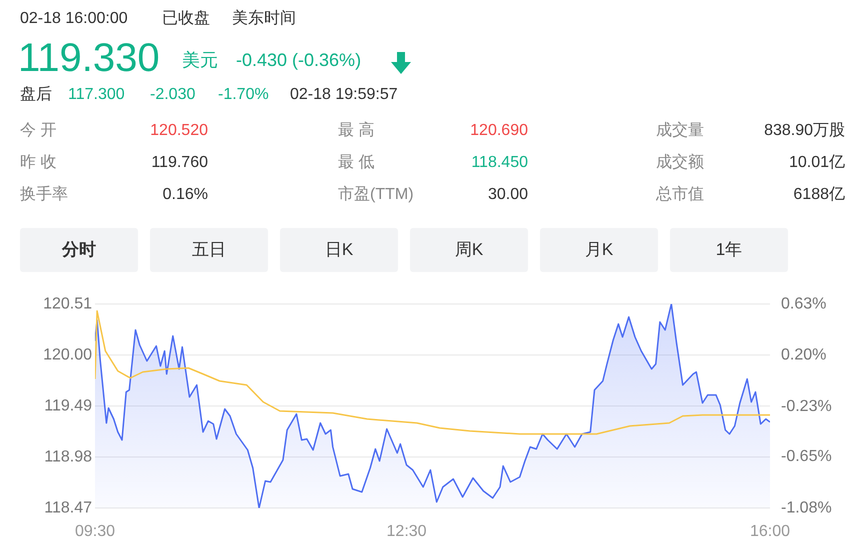 This screenshot has height=548, width=865. What do you see at coordinates (770, 531) in the screenshot?
I see `x-tick-label: 16:00` at bounding box center [770, 531].